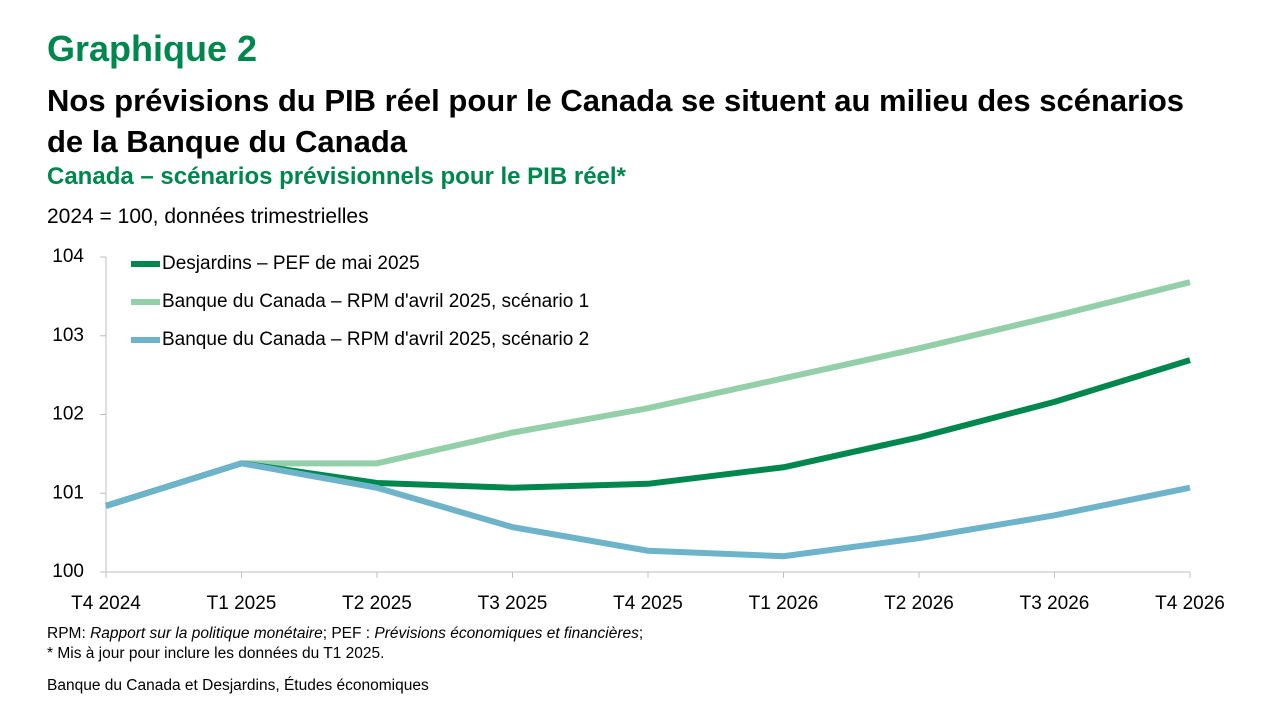 The height and width of the screenshot is (720, 1280). What do you see at coordinates (377, 603) in the screenshot?
I see `x-tick-label: T2 2025` at bounding box center [377, 603].